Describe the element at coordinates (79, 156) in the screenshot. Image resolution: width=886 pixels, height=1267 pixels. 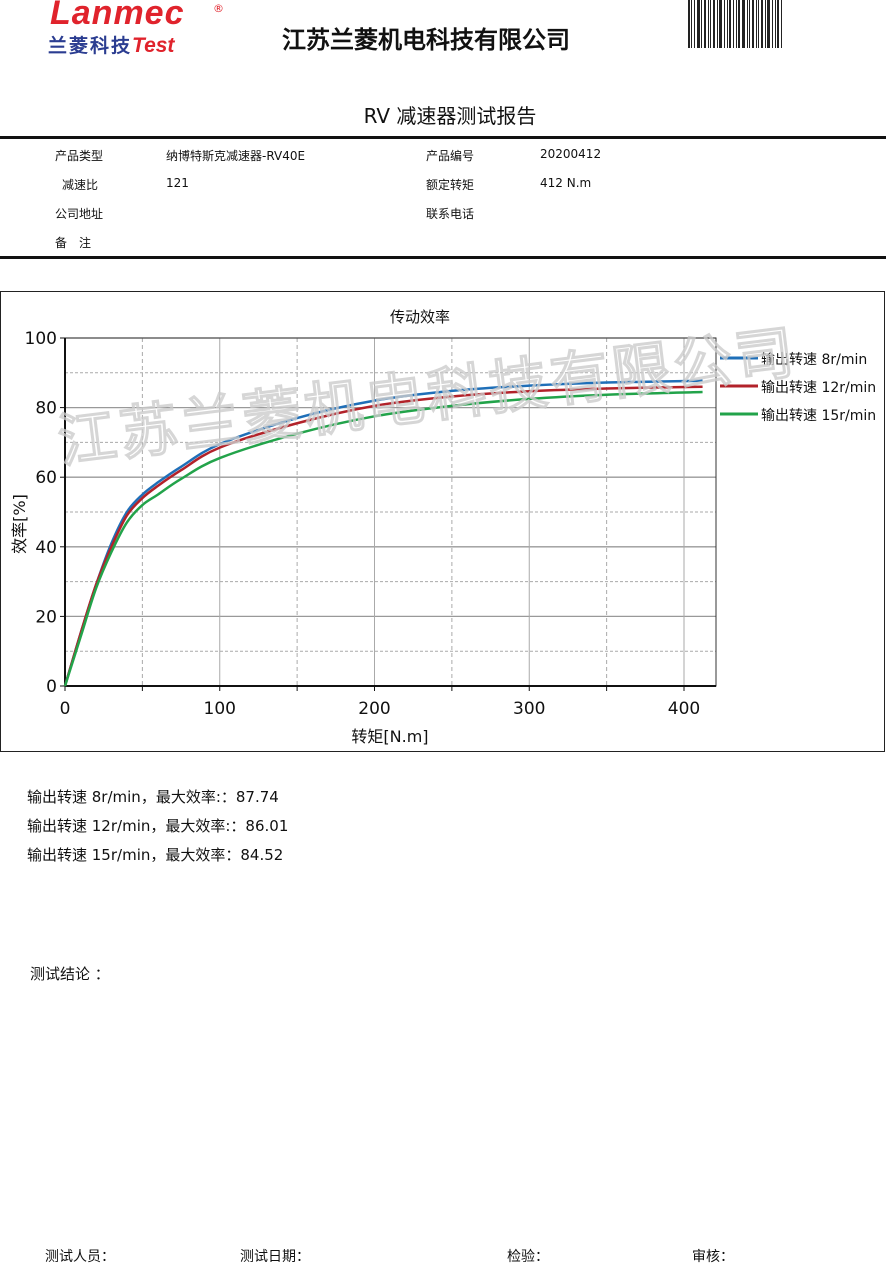
I see `product-type-label: 产品类型` at that location.